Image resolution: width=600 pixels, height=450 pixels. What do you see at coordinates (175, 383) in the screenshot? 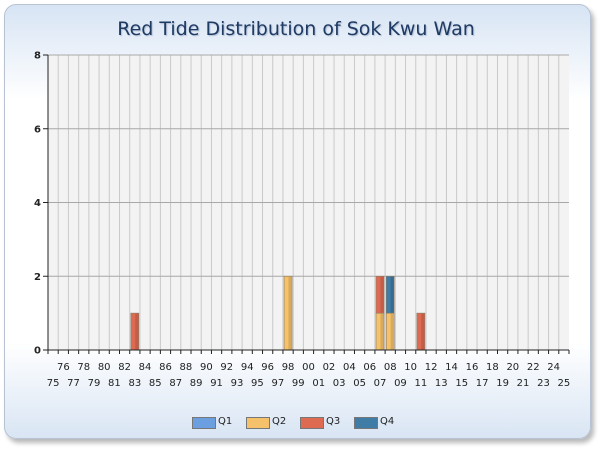
I see `x-tick-label: 87` at bounding box center [175, 383].